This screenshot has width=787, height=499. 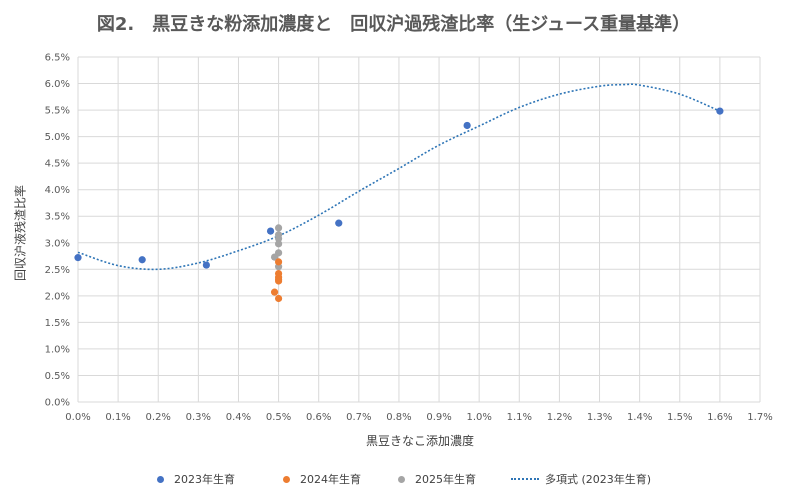 What do you see at coordinates (57, 84) in the screenshot?
I see `y-tick-label: 6.0%` at bounding box center [57, 84].